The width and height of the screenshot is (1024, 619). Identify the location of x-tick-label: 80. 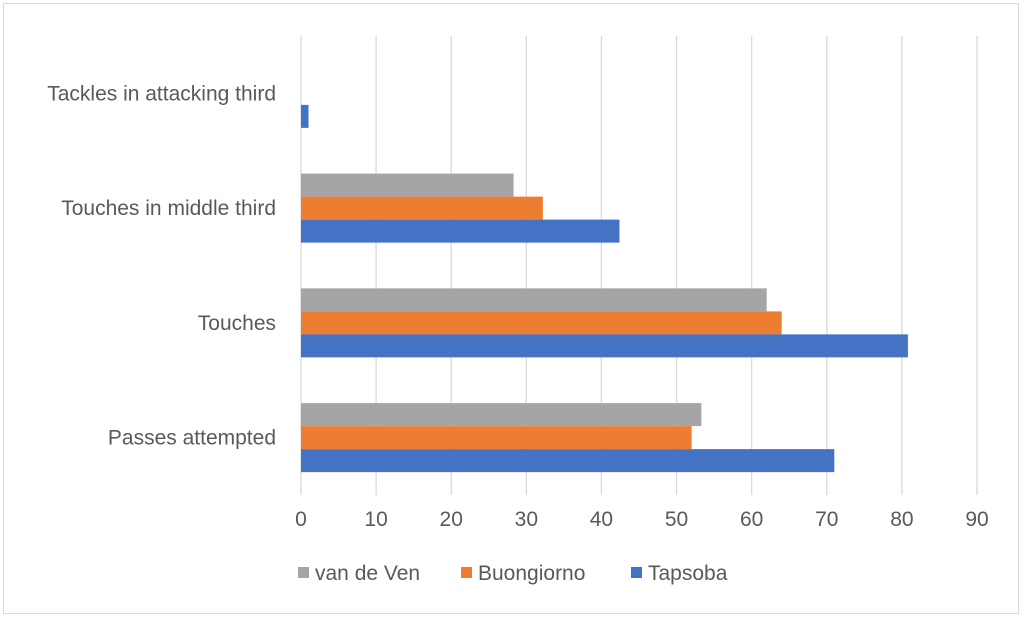
(901, 519).